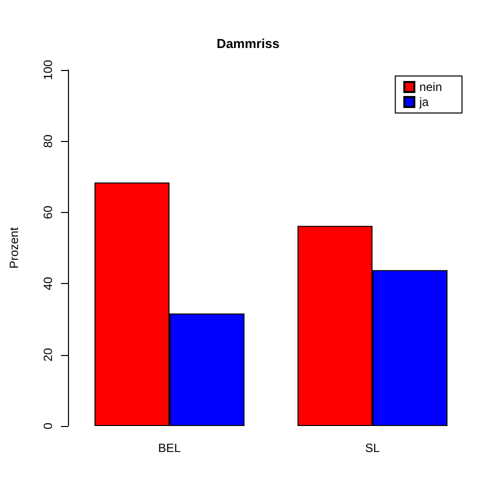 This screenshot has width=496, height=498. I want to click on y-tick-label: 80, so click(48, 141).